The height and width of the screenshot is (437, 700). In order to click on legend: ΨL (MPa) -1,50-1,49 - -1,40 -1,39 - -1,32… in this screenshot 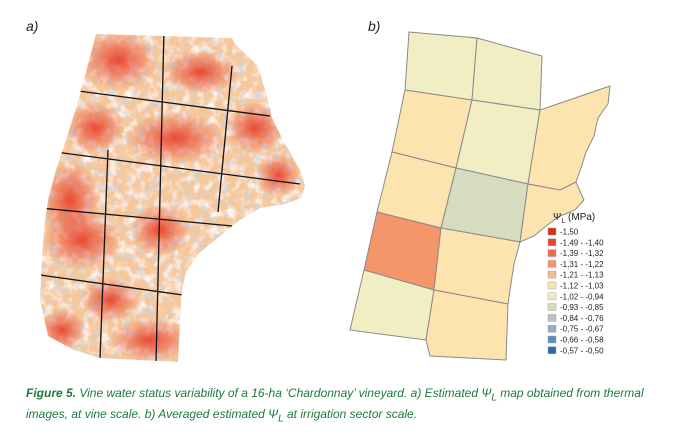, I will do `click(575, 283)`.